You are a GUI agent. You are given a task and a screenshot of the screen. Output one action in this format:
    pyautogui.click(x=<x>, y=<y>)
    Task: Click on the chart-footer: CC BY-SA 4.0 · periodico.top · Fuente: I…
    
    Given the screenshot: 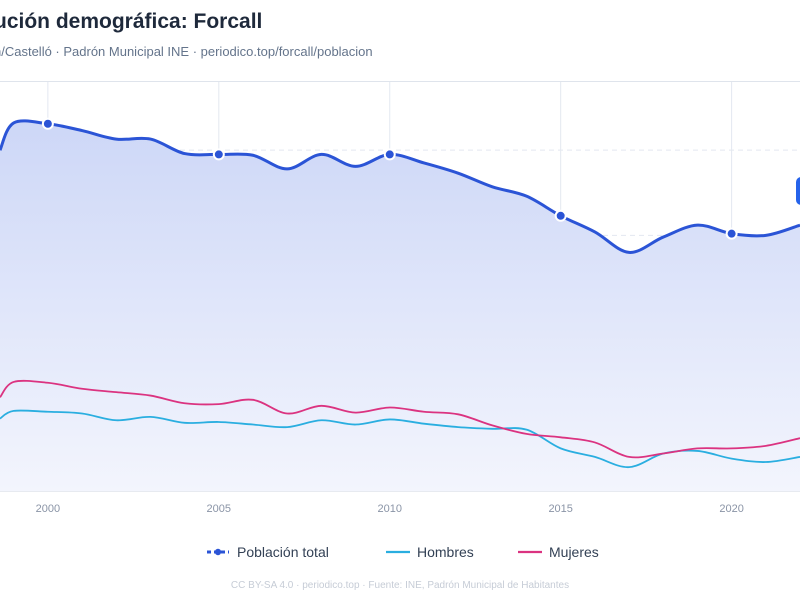 What is the action you would take?
    pyautogui.click(x=400, y=585)
    